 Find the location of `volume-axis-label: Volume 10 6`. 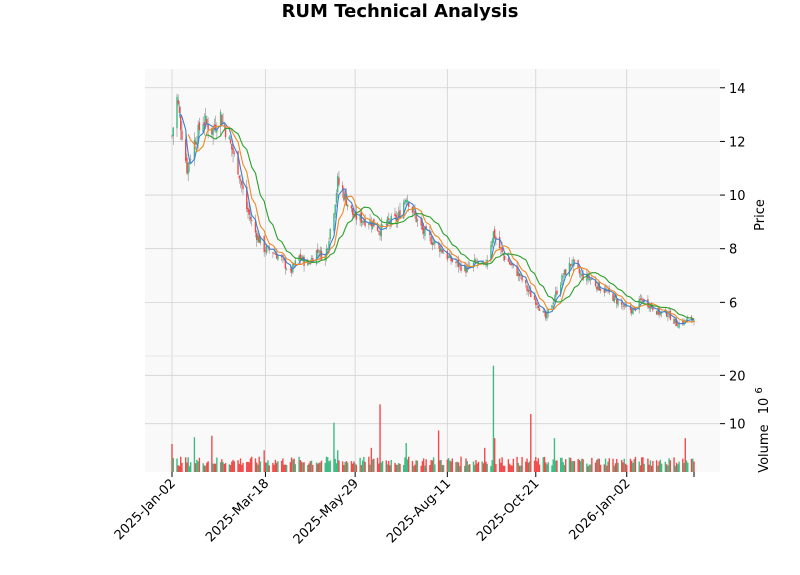

volume-axis-label: Volume 10 6 is located at coordinates (763, 430).